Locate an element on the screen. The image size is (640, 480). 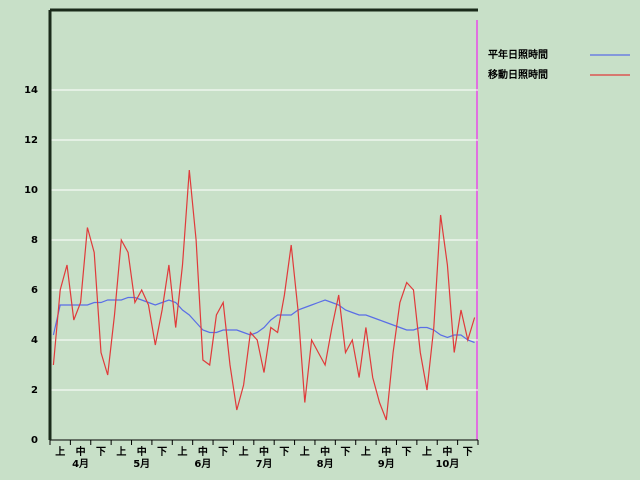
y-tick-label: 10 is located at coordinates (31, 190).